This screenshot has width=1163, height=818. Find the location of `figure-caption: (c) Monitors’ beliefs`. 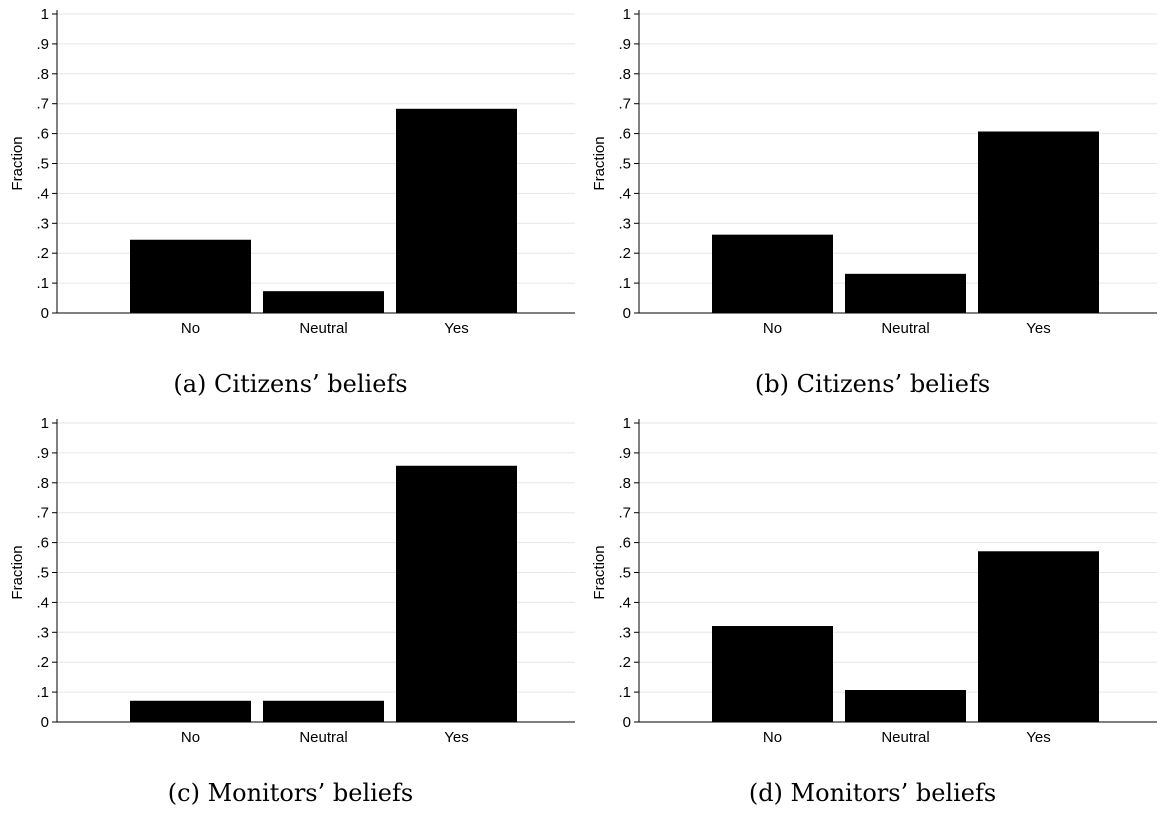

figure-caption: (c) Monitors’ beliefs is located at coordinates (290, 793).